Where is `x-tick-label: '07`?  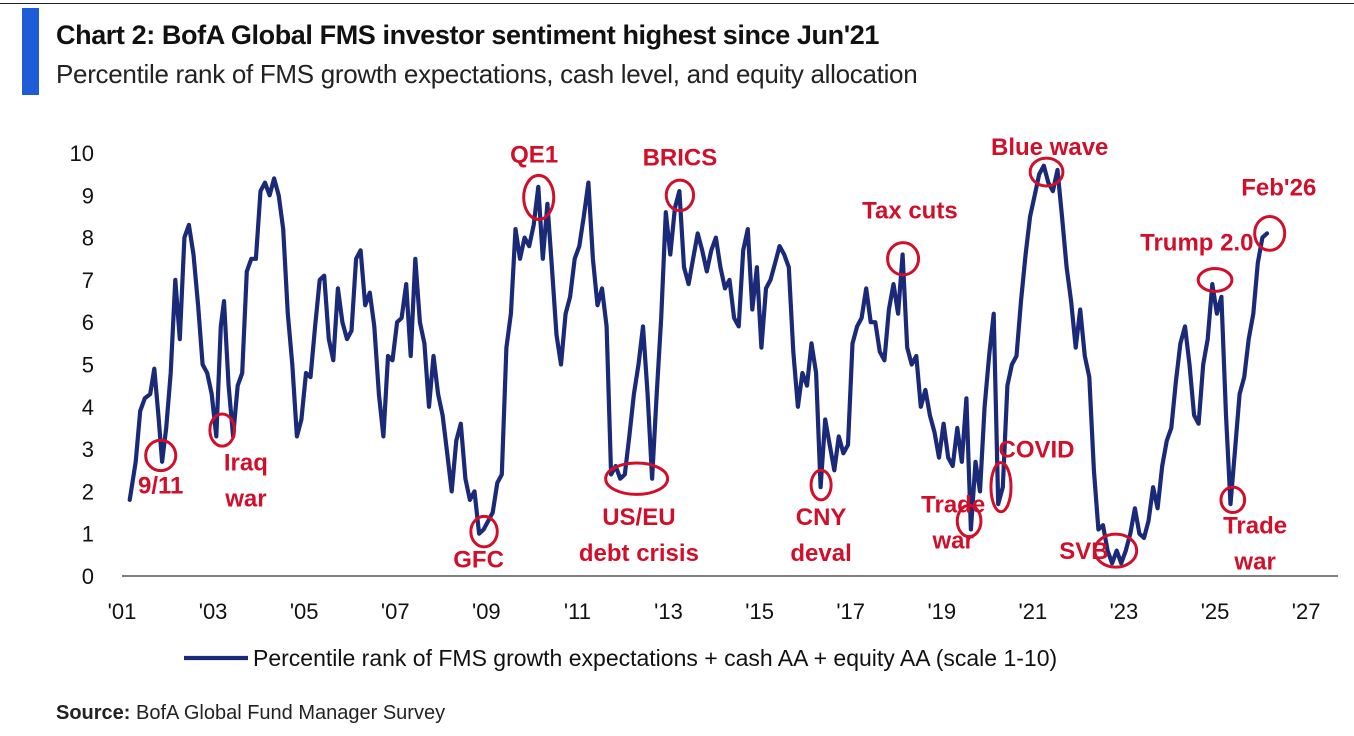 x-tick-label: '07 is located at coordinates (395, 611).